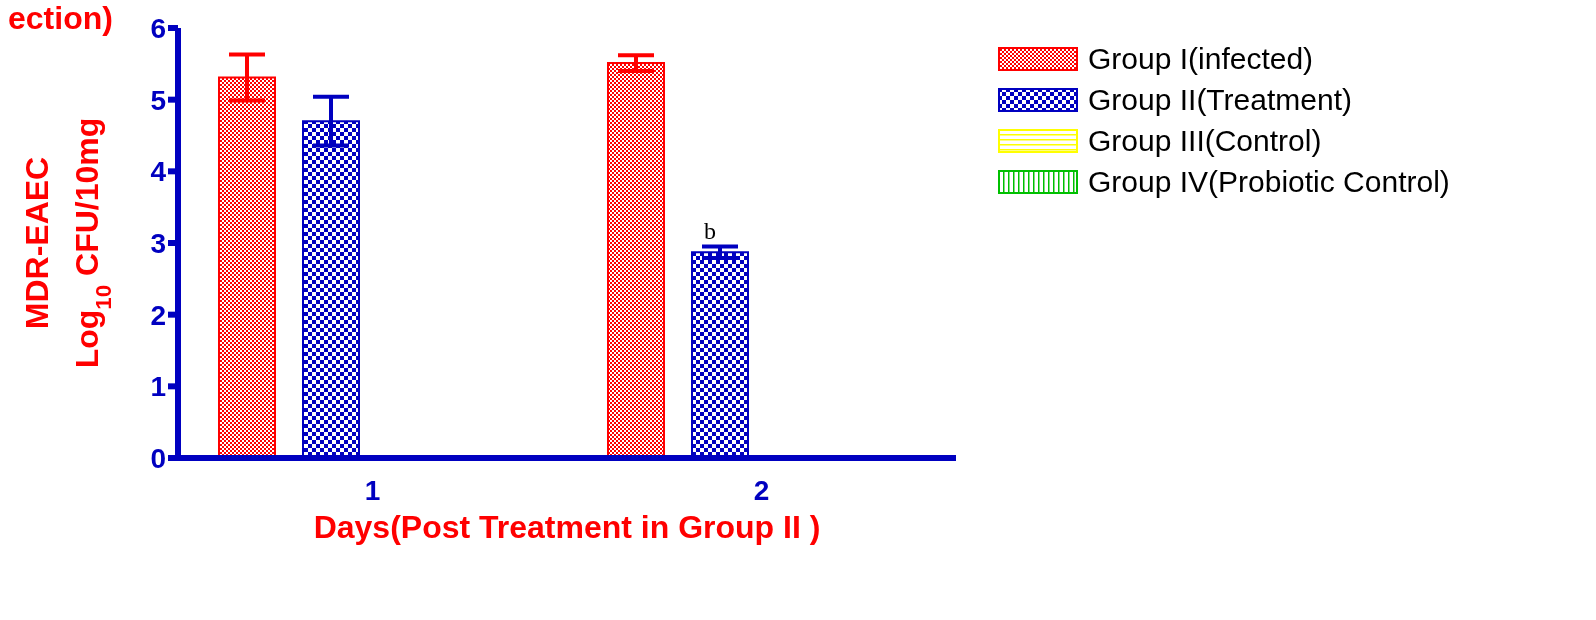 Image resolution: width=1596 pixels, height=620 pixels. I want to click on legend-label: Group IV(Probiotic Control), so click(1269, 182).